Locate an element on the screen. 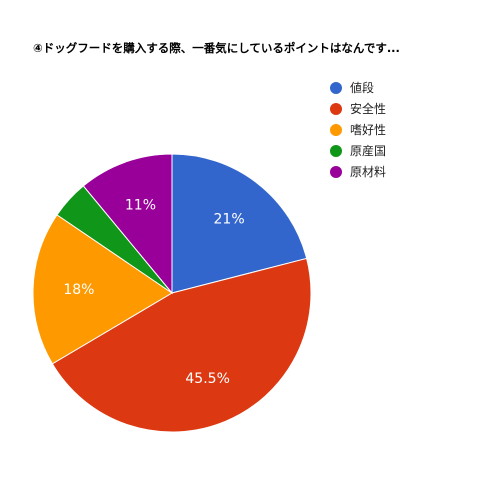 This screenshot has height=500, width=500. legend-item: 原産国 is located at coordinates (358, 150).